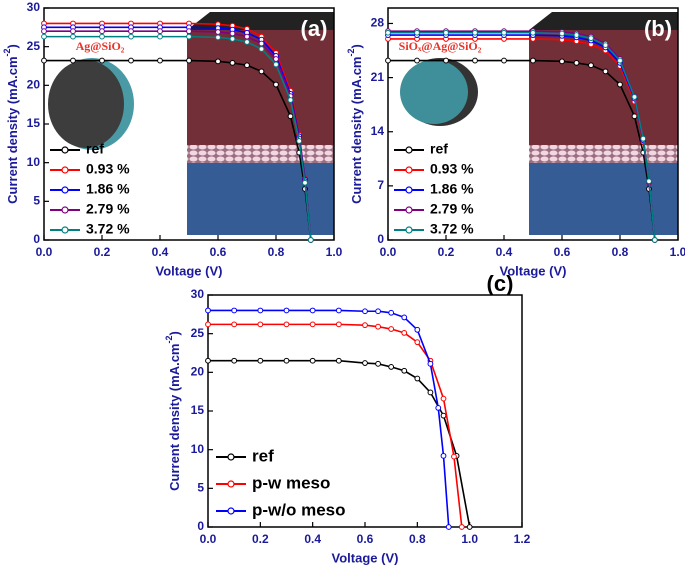  What do you see at coordinates (34, 85) in the screenshot?
I see `y-tick-label: 20` at bounding box center [34, 85].